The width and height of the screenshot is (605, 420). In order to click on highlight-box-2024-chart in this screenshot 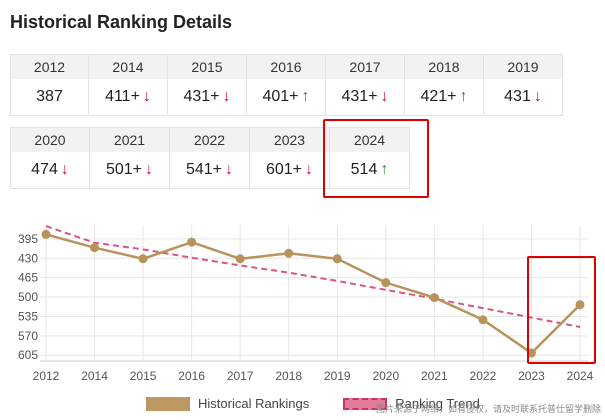, I will do `click(561, 310)`.